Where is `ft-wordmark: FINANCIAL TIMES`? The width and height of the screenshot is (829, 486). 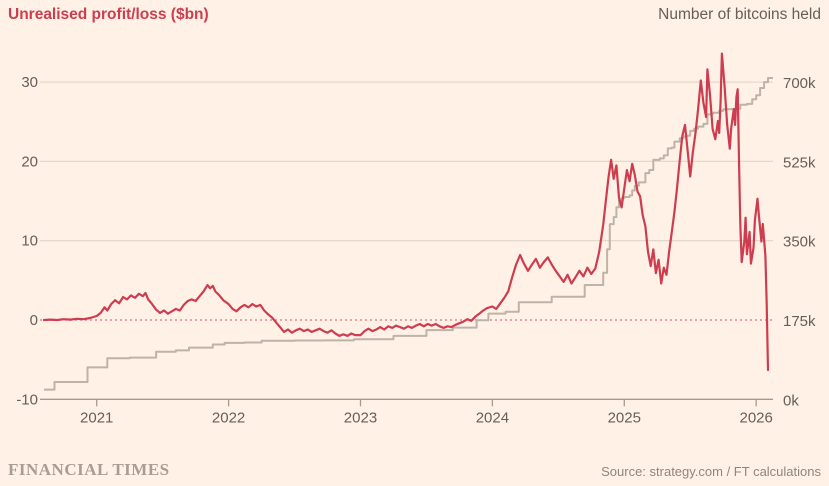 ft-wordmark: FINANCIAL TIMES is located at coordinates (89, 469).